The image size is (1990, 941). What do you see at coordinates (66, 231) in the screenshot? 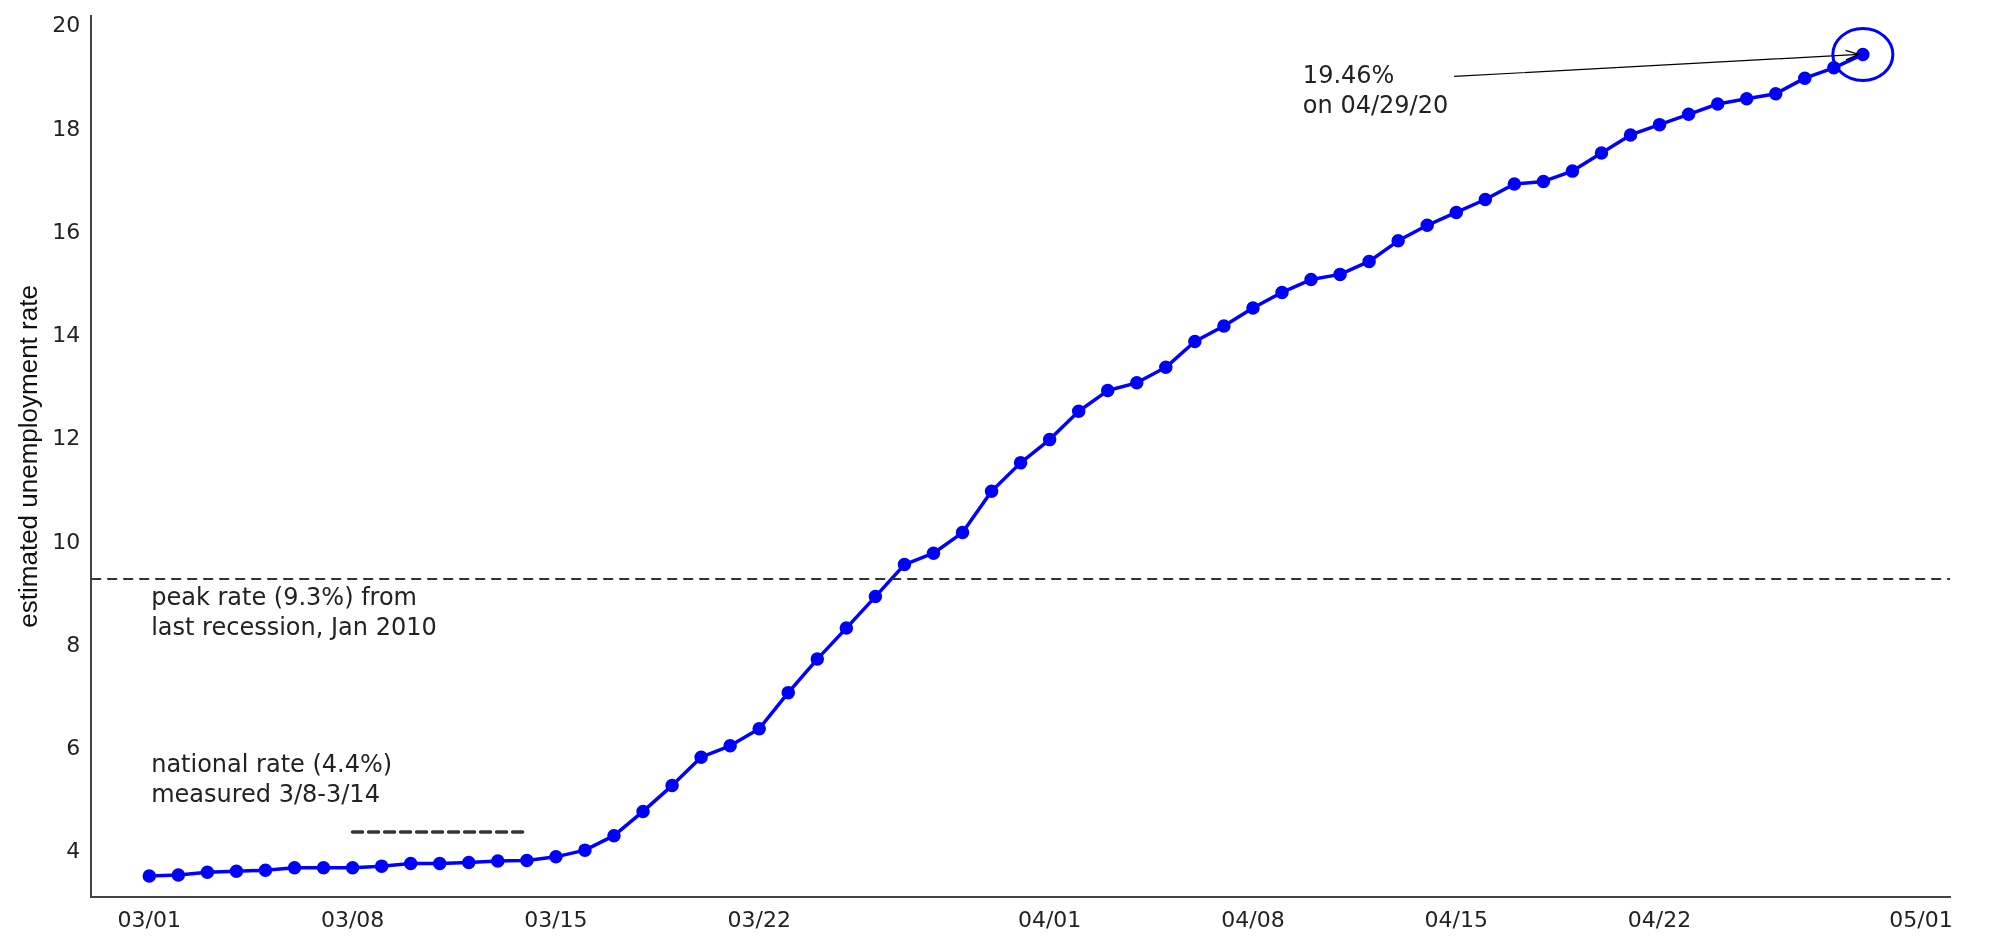
I see `y-tick-label: 16` at bounding box center [66, 231].